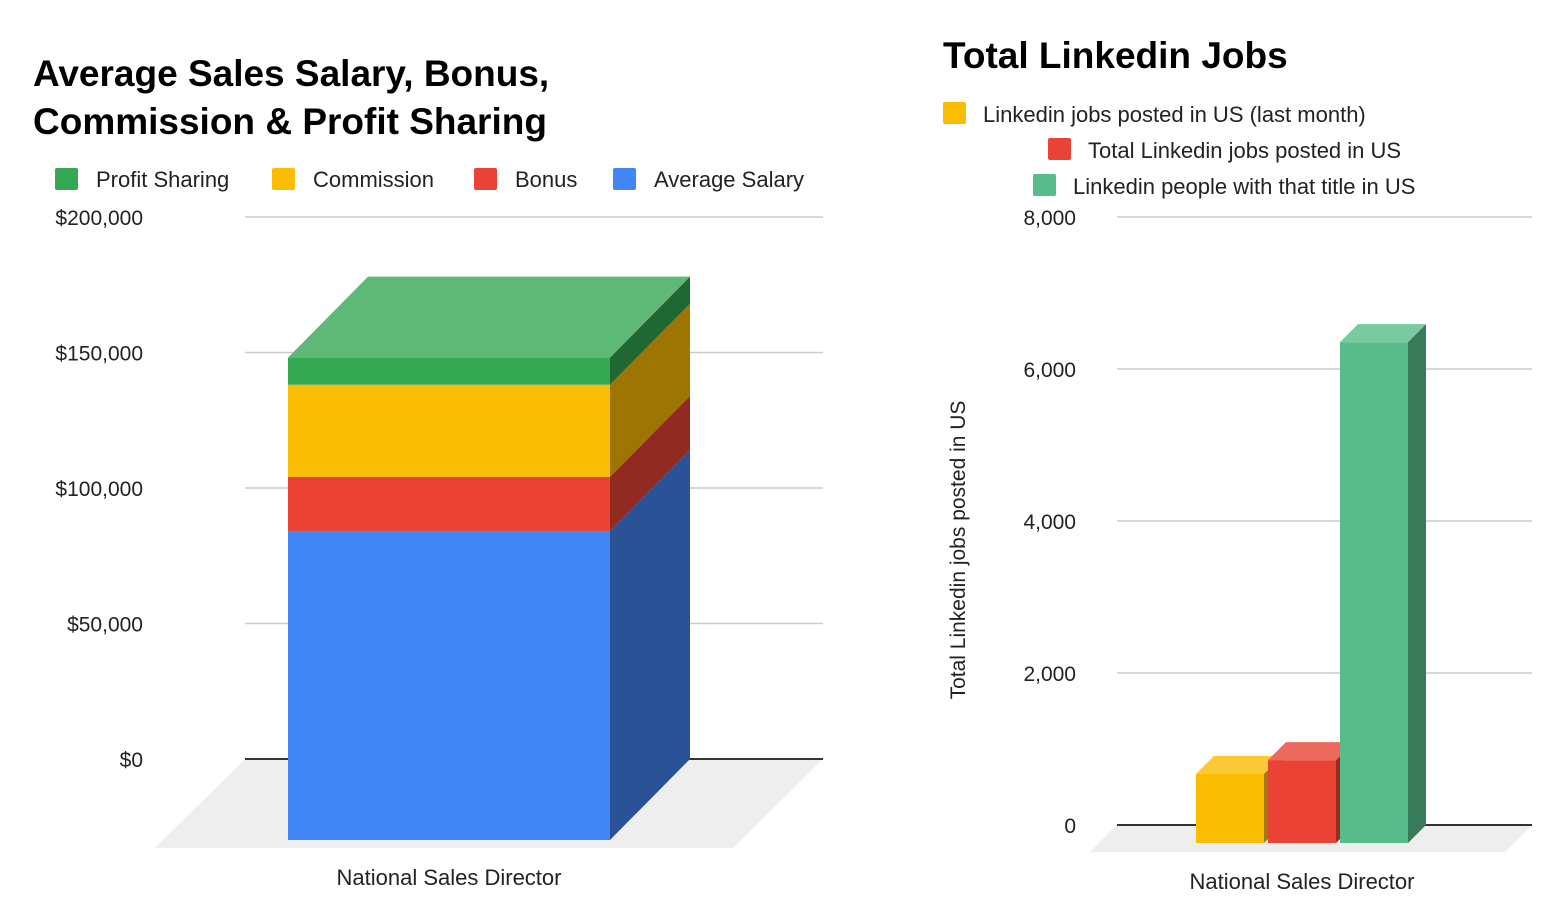 The width and height of the screenshot is (1566, 920). I want to click on right-chart-title: Total Linkedin Jobs, so click(1115, 55).